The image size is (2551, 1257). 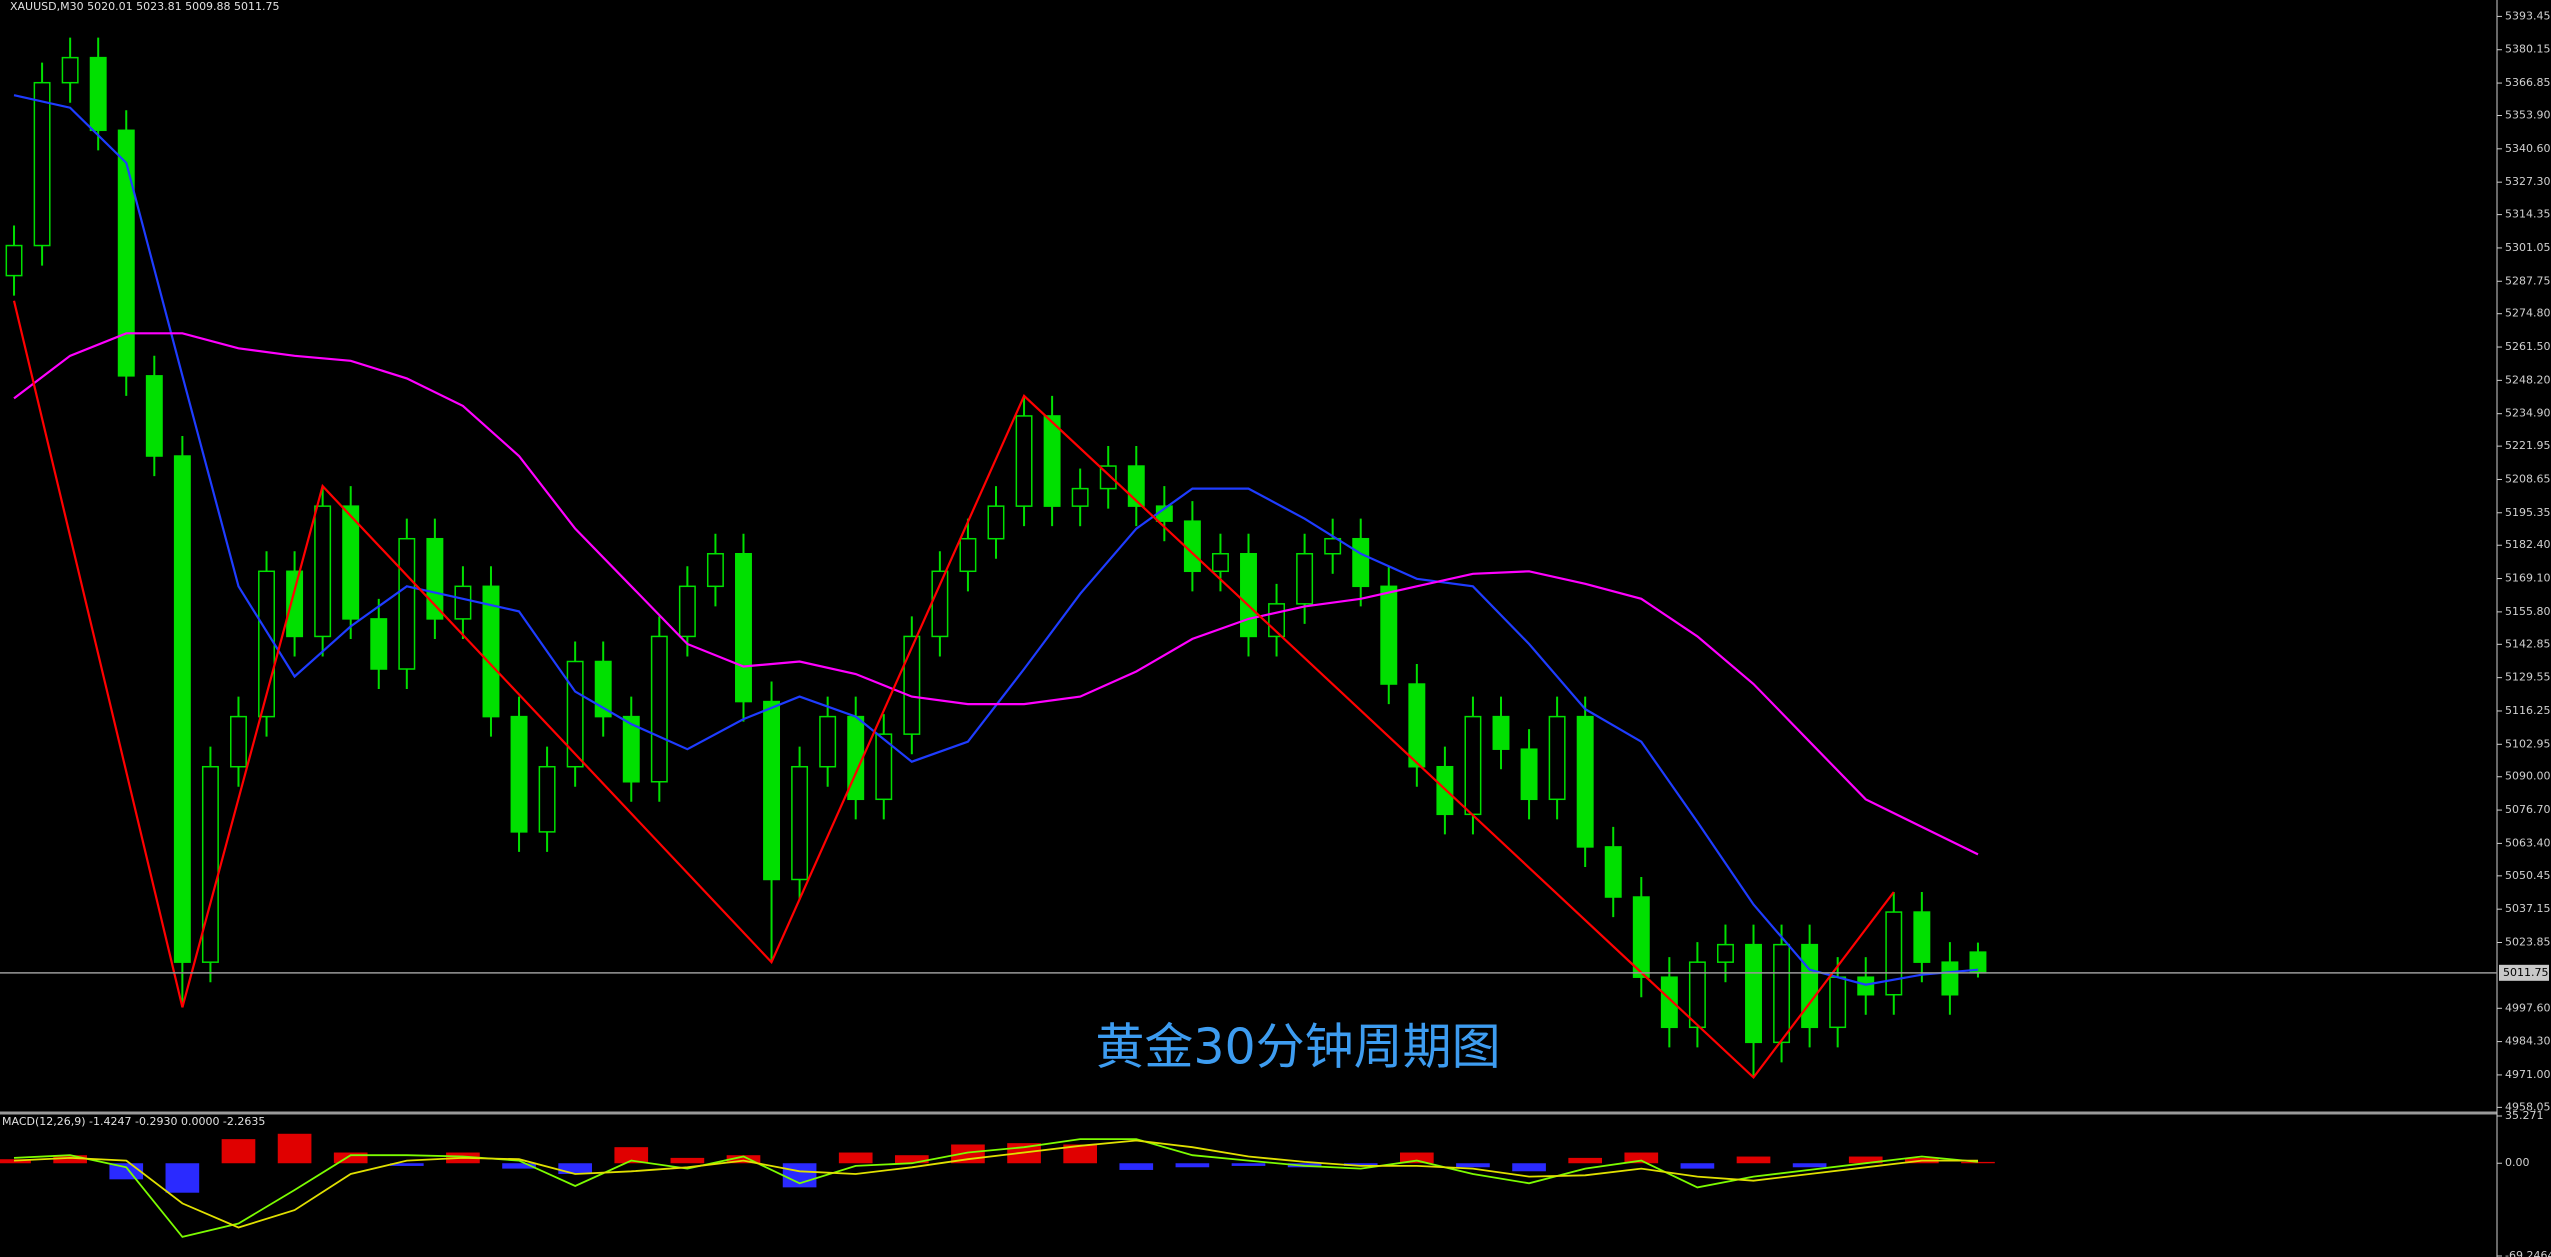 I want to click on price-label: 5011.75, so click(x=2526, y=972).